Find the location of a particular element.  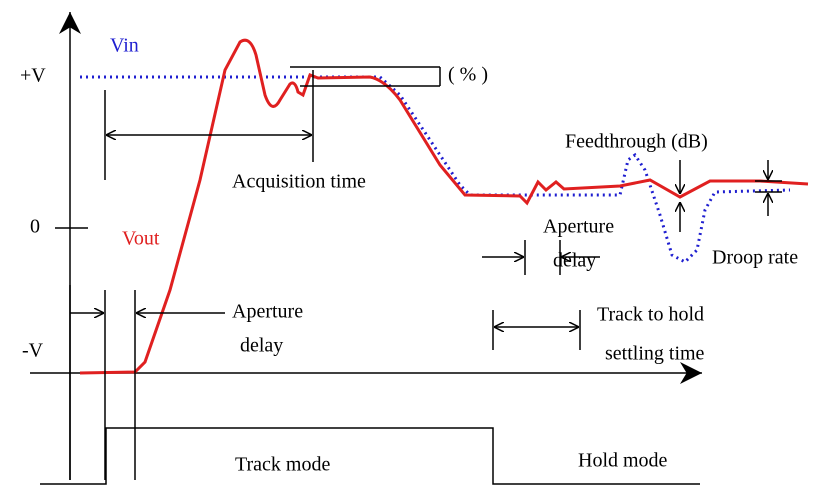

settling-label: settling time is located at coordinates (655, 354).